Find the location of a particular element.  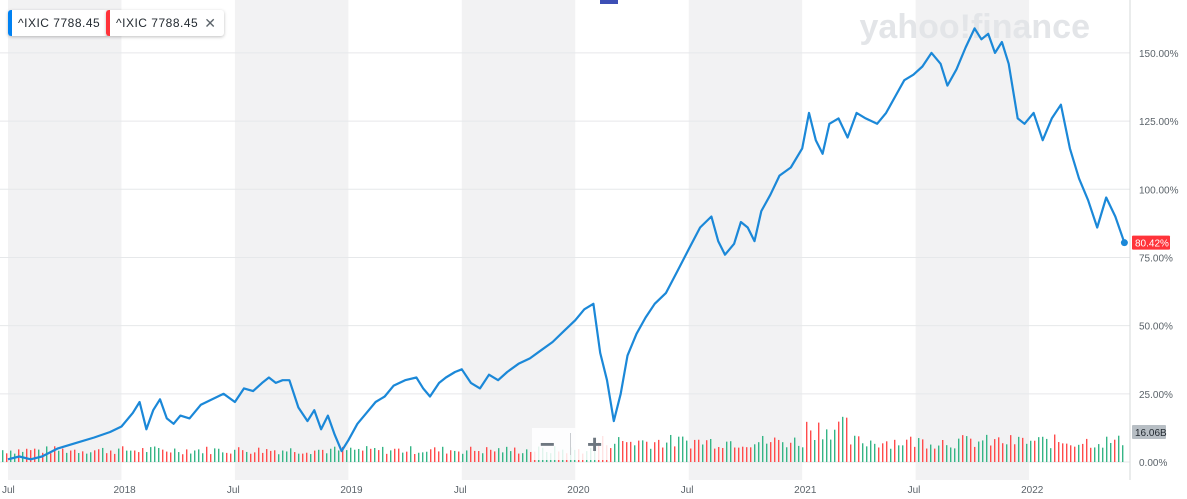

zoom-out-button: − is located at coordinates (547, 444).